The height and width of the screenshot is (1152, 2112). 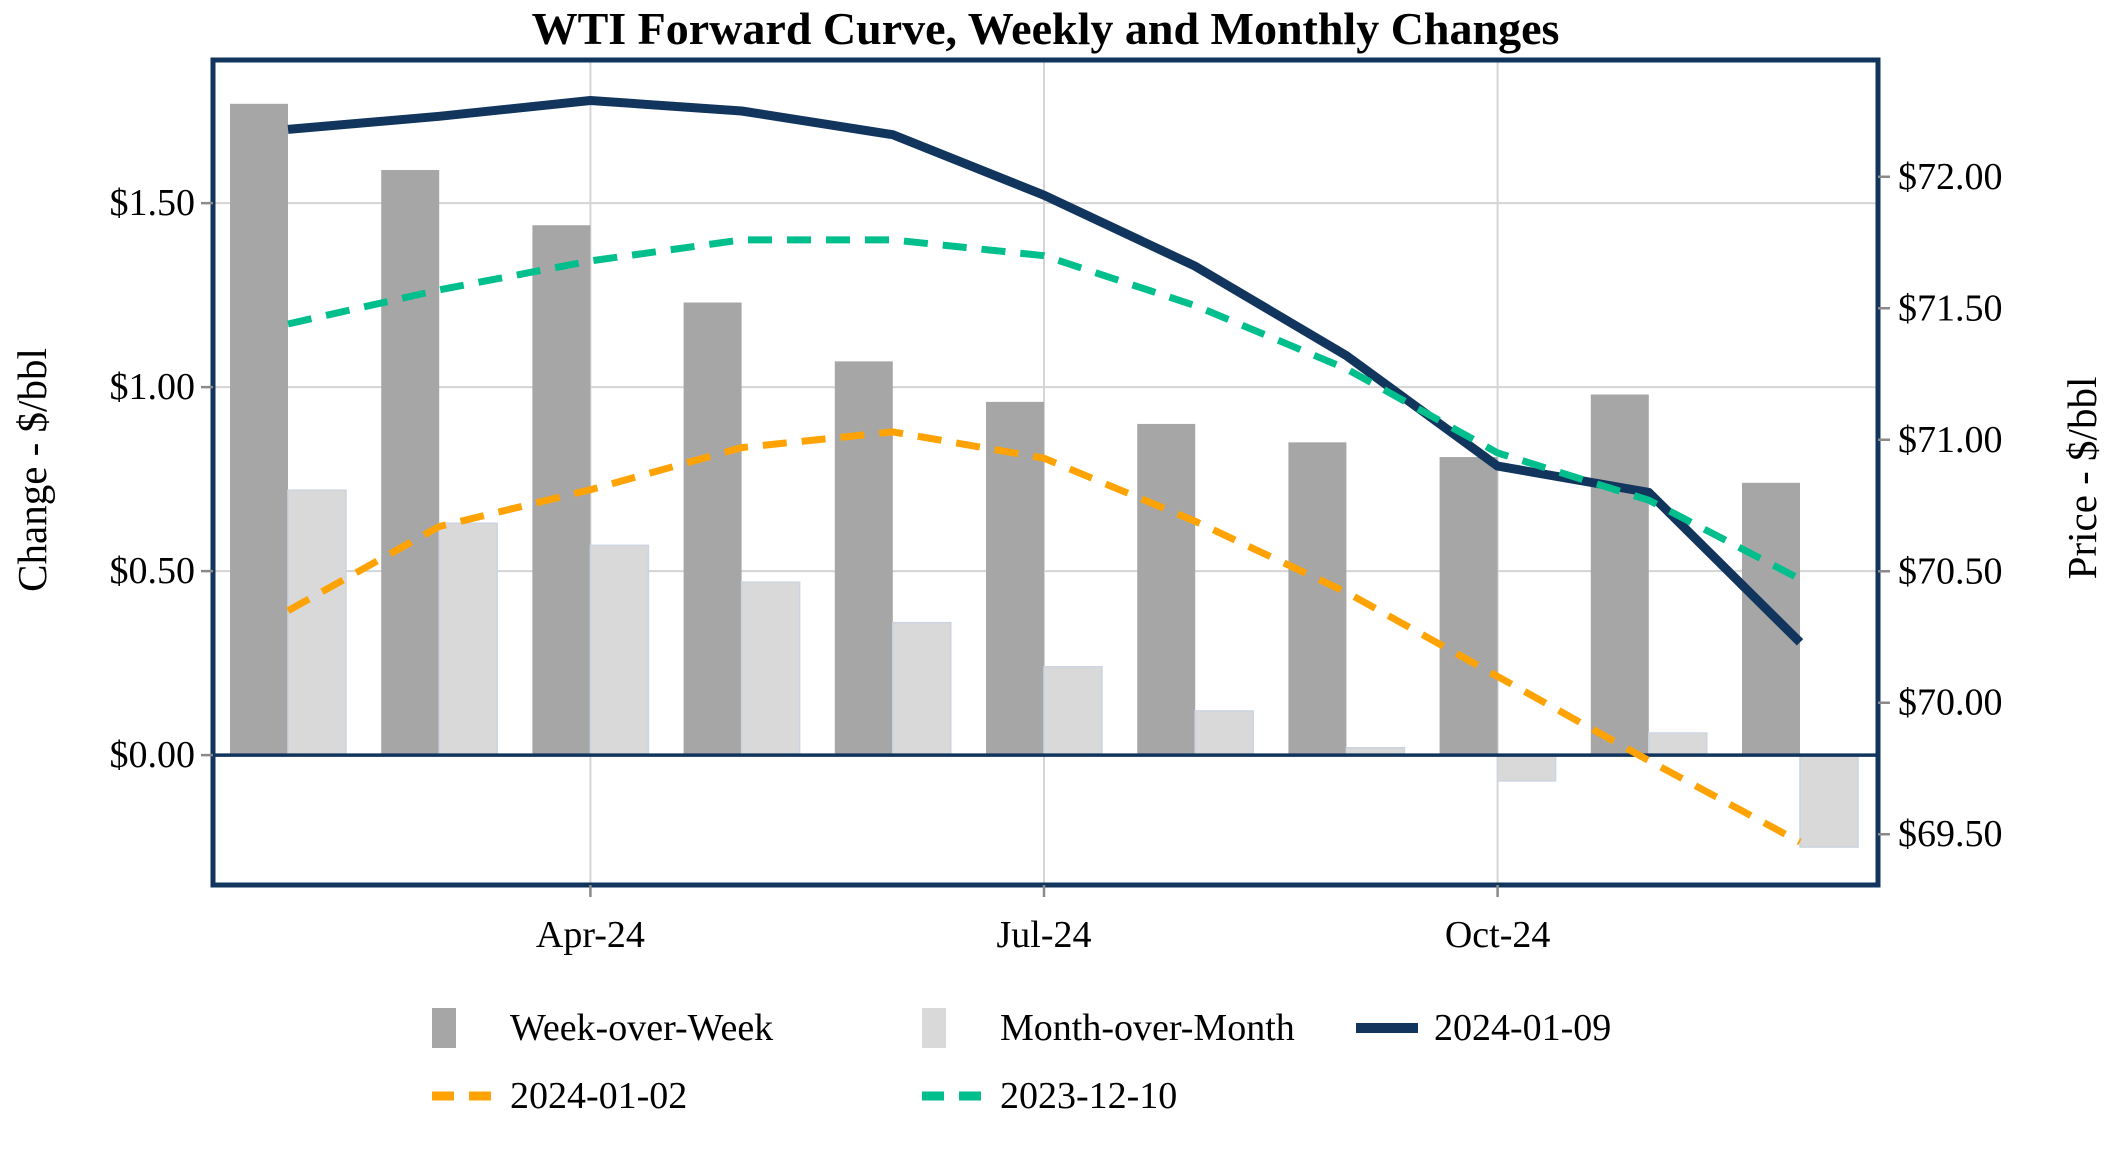 I want to click on legend-label-2024-01-02: 2024-01-02, so click(x=598, y=1096).